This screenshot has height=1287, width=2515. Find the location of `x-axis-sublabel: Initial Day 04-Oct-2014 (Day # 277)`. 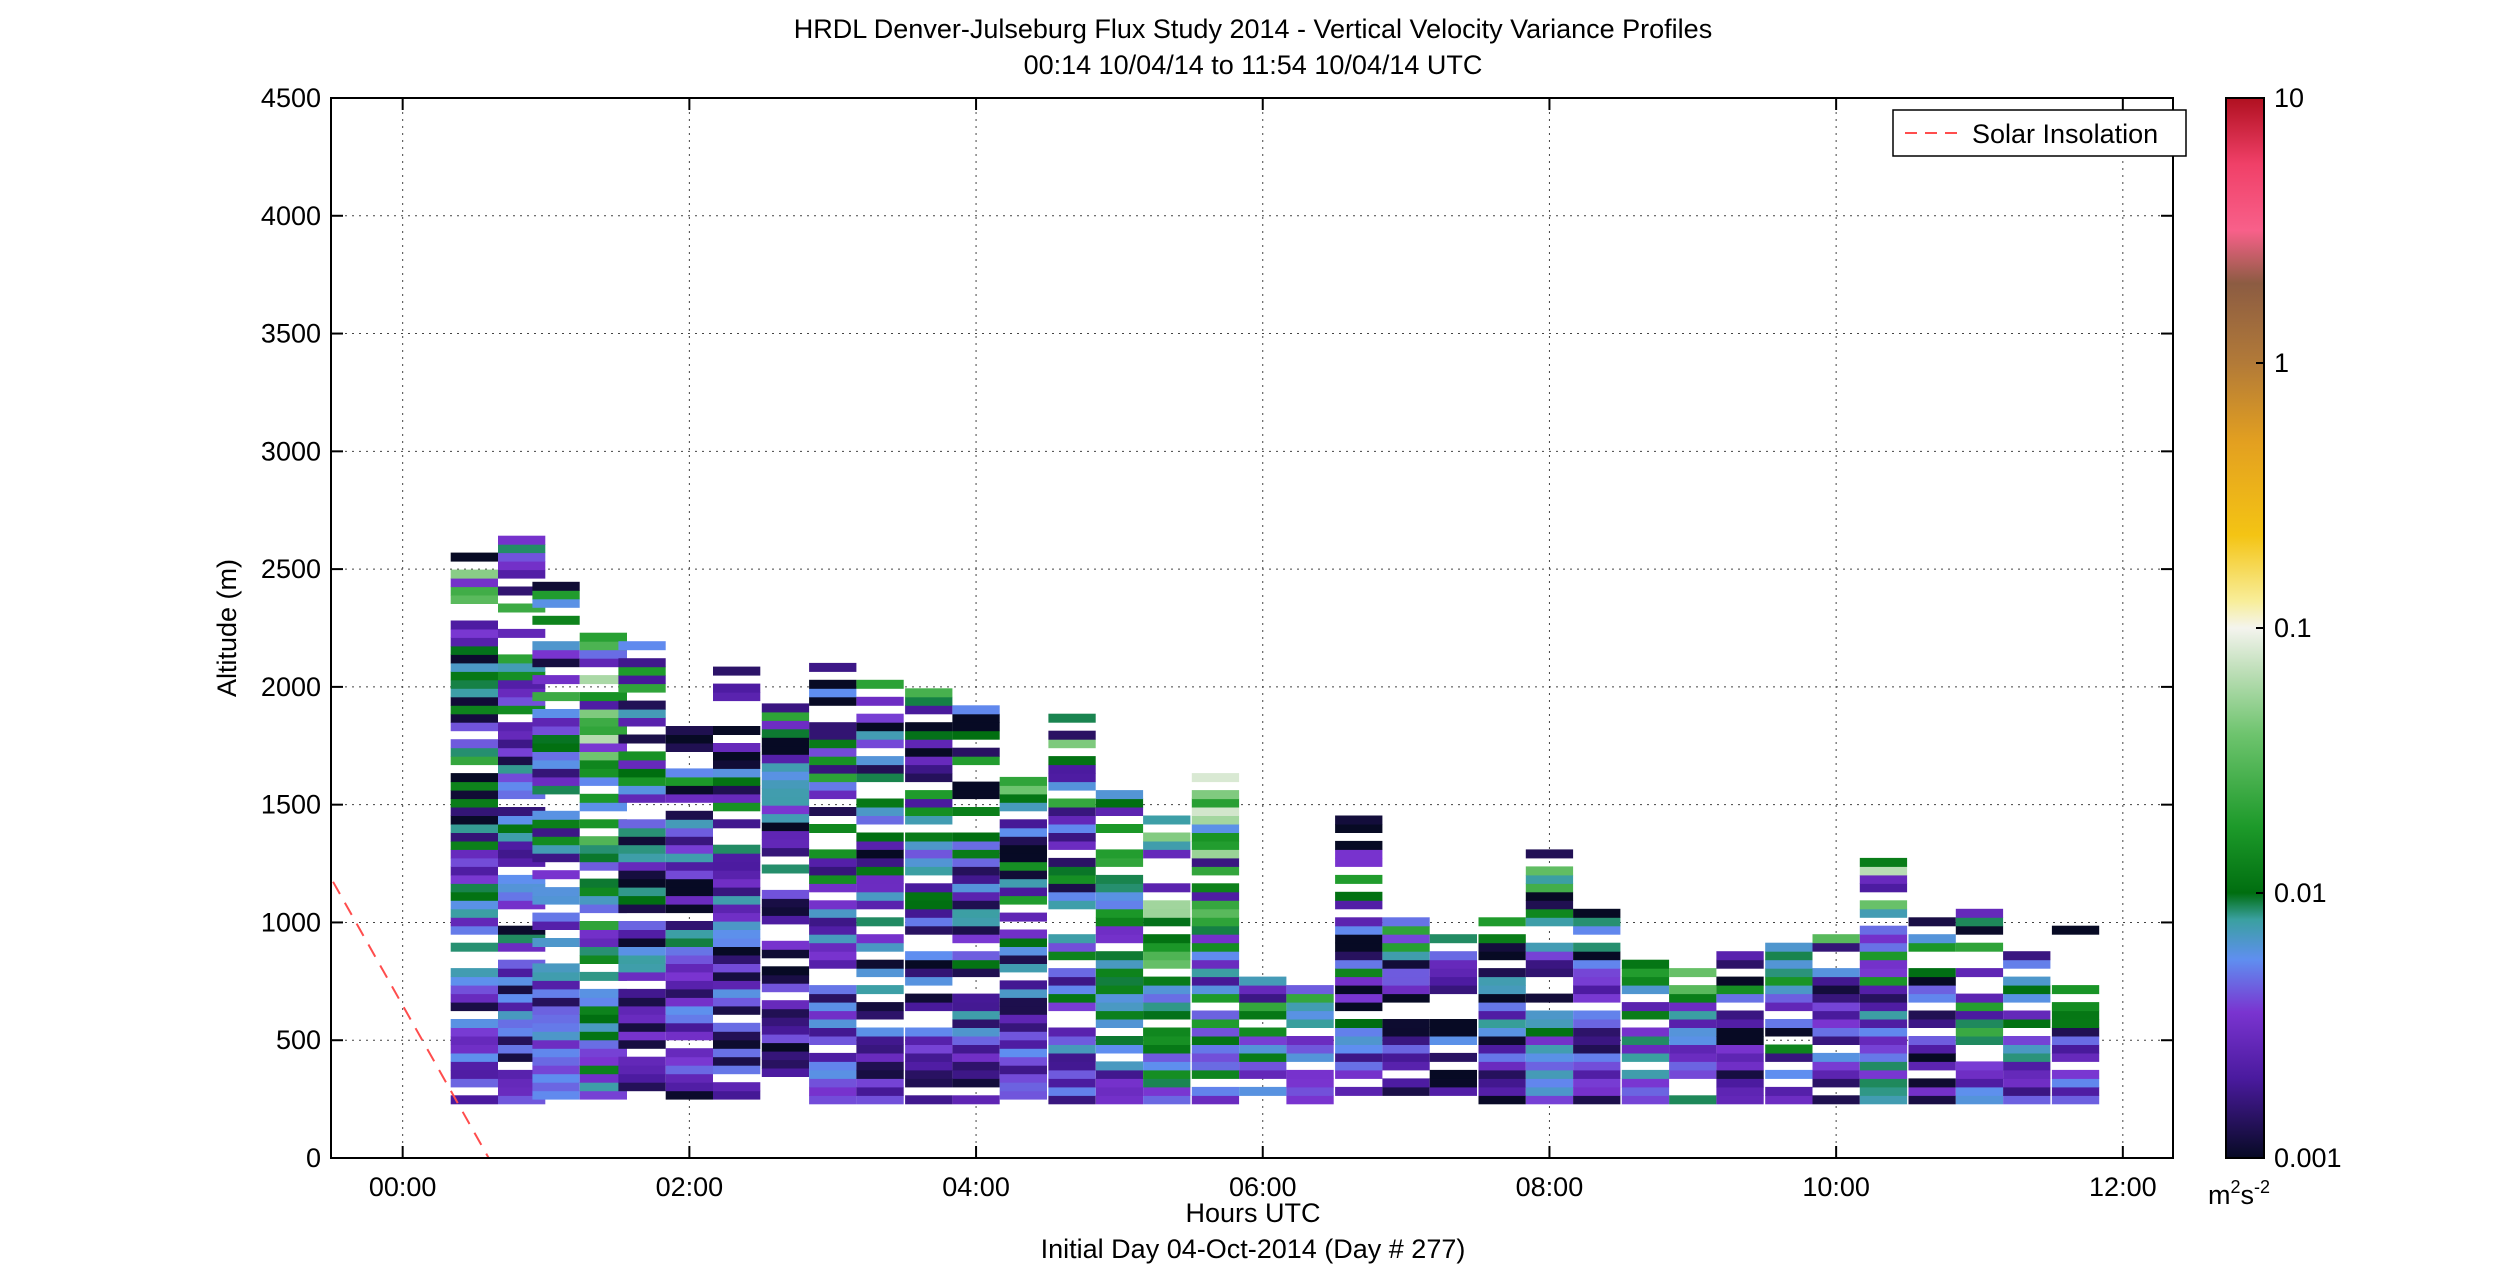

x-axis-sublabel: Initial Day 04-Oct-2014 (Day # 277) is located at coordinates (1253, 1249).